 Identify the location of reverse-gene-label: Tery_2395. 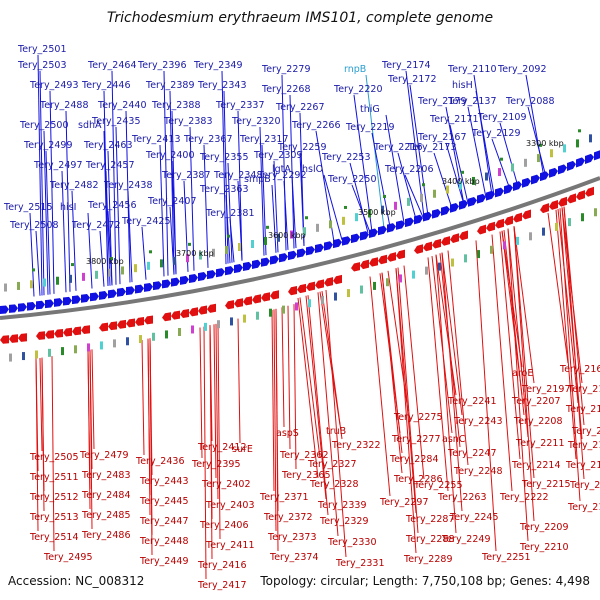
(216, 464).